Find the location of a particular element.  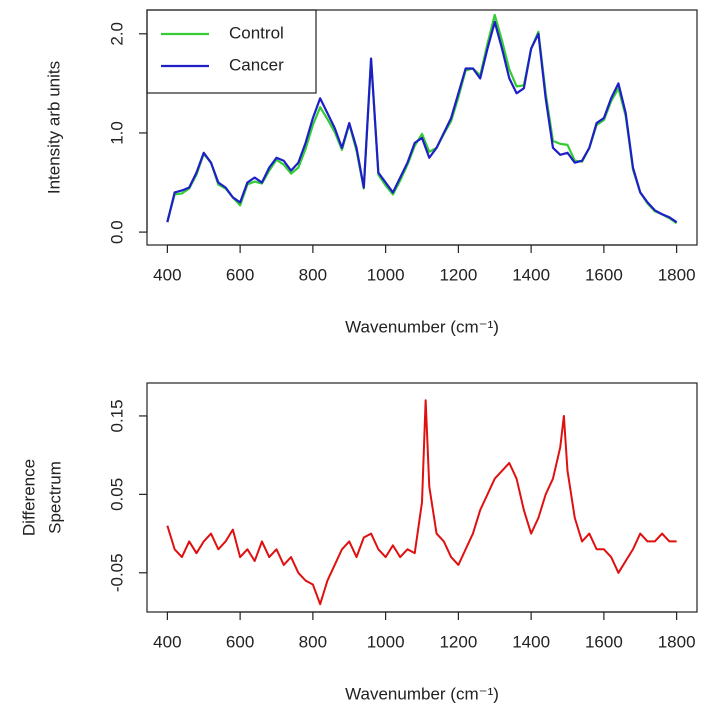

y-axis-label: Intensity arb units is located at coordinates (53, 127).